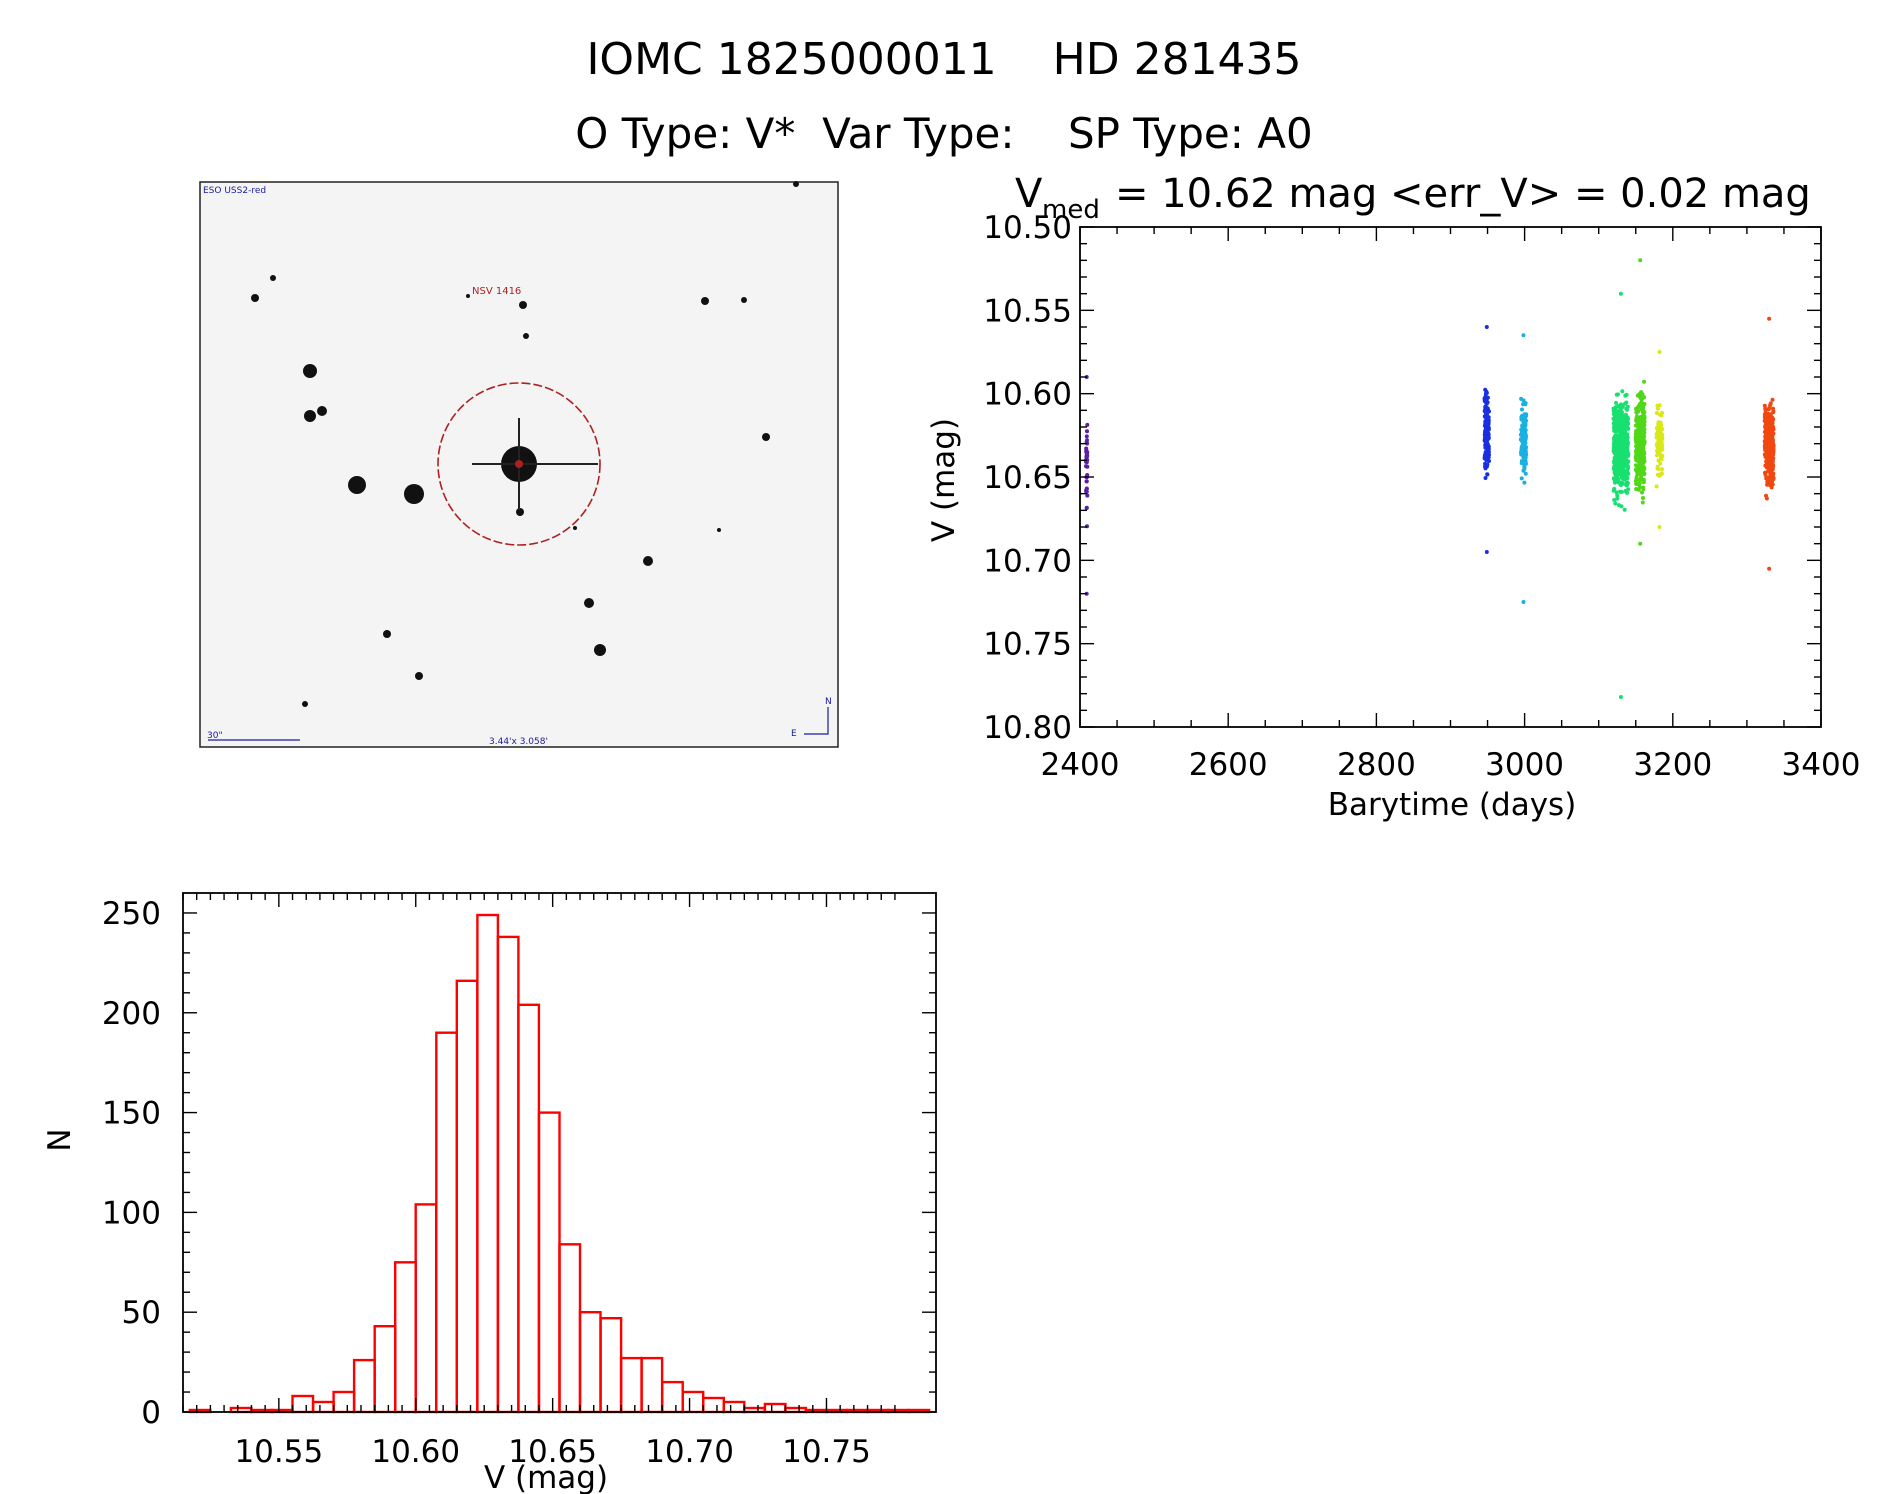 This screenshot has height=1494, width=1889. I want to click on y-tick-label: 50, so click(141, 1313).